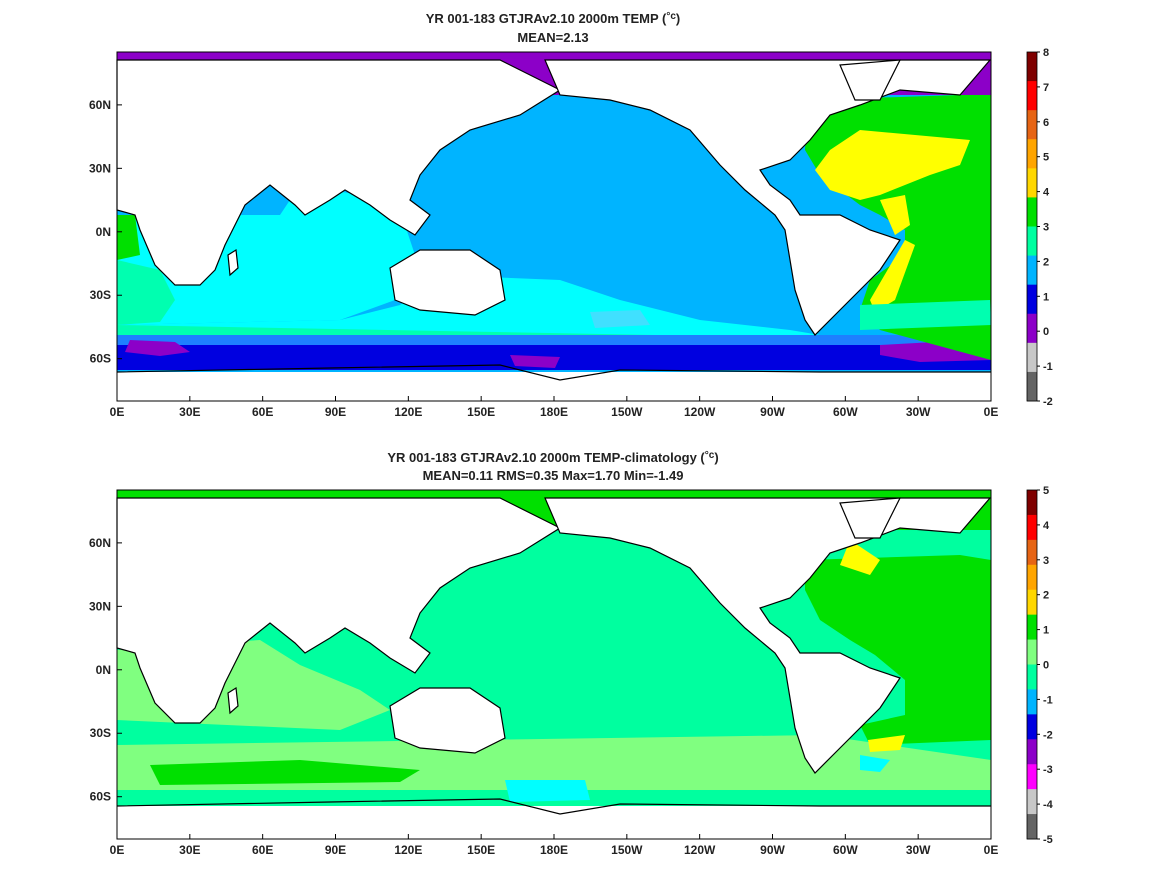 The image size is (1167, 875). Describe the element at coordinates (1039, 227) in the screenshot. I see `panel-top-colorbar: 8 7 6 5 4 3 2 1 0 -1 -2` at that location.